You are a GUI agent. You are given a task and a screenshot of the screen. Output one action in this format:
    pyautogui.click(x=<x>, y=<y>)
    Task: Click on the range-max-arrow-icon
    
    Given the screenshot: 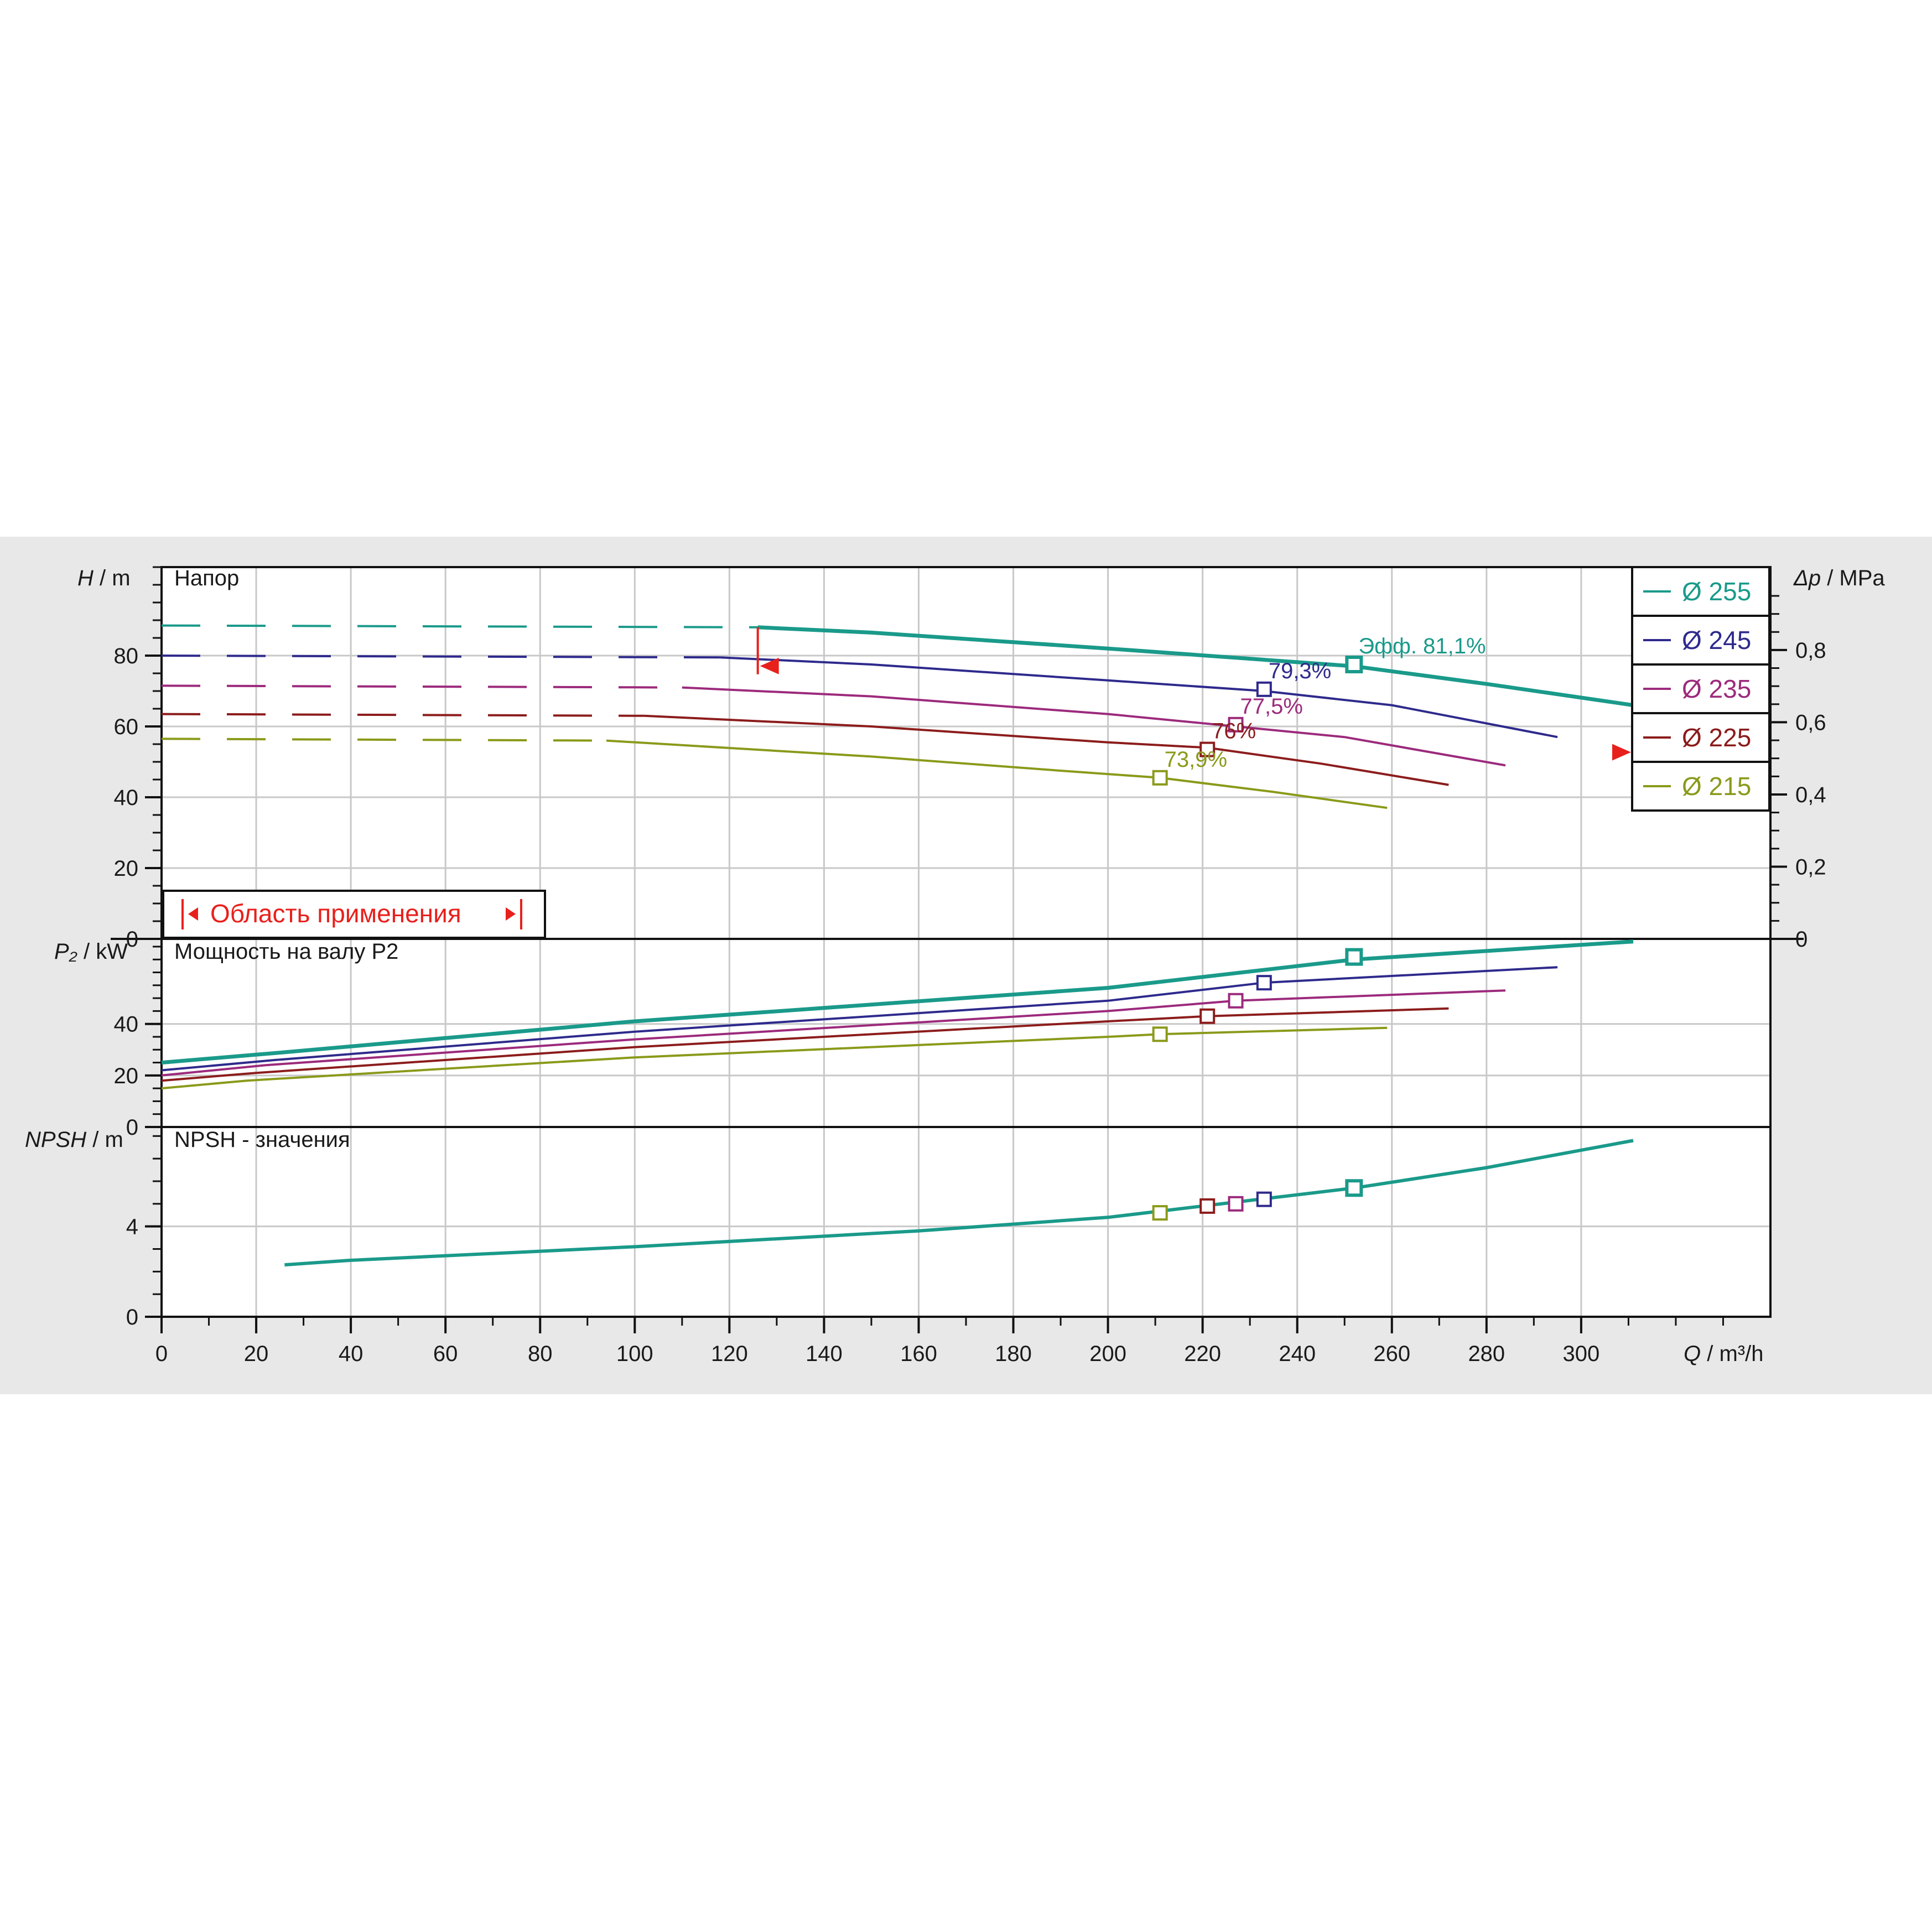 What is the action you would take?
    pyautogui.click(x=1621, y=753)
    